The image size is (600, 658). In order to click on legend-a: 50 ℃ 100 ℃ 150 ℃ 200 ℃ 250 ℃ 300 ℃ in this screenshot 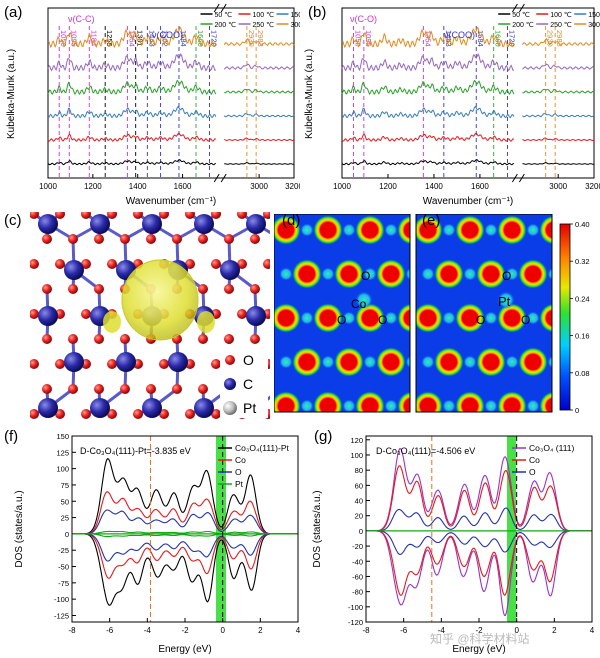, I will do `click(250, 20)`.